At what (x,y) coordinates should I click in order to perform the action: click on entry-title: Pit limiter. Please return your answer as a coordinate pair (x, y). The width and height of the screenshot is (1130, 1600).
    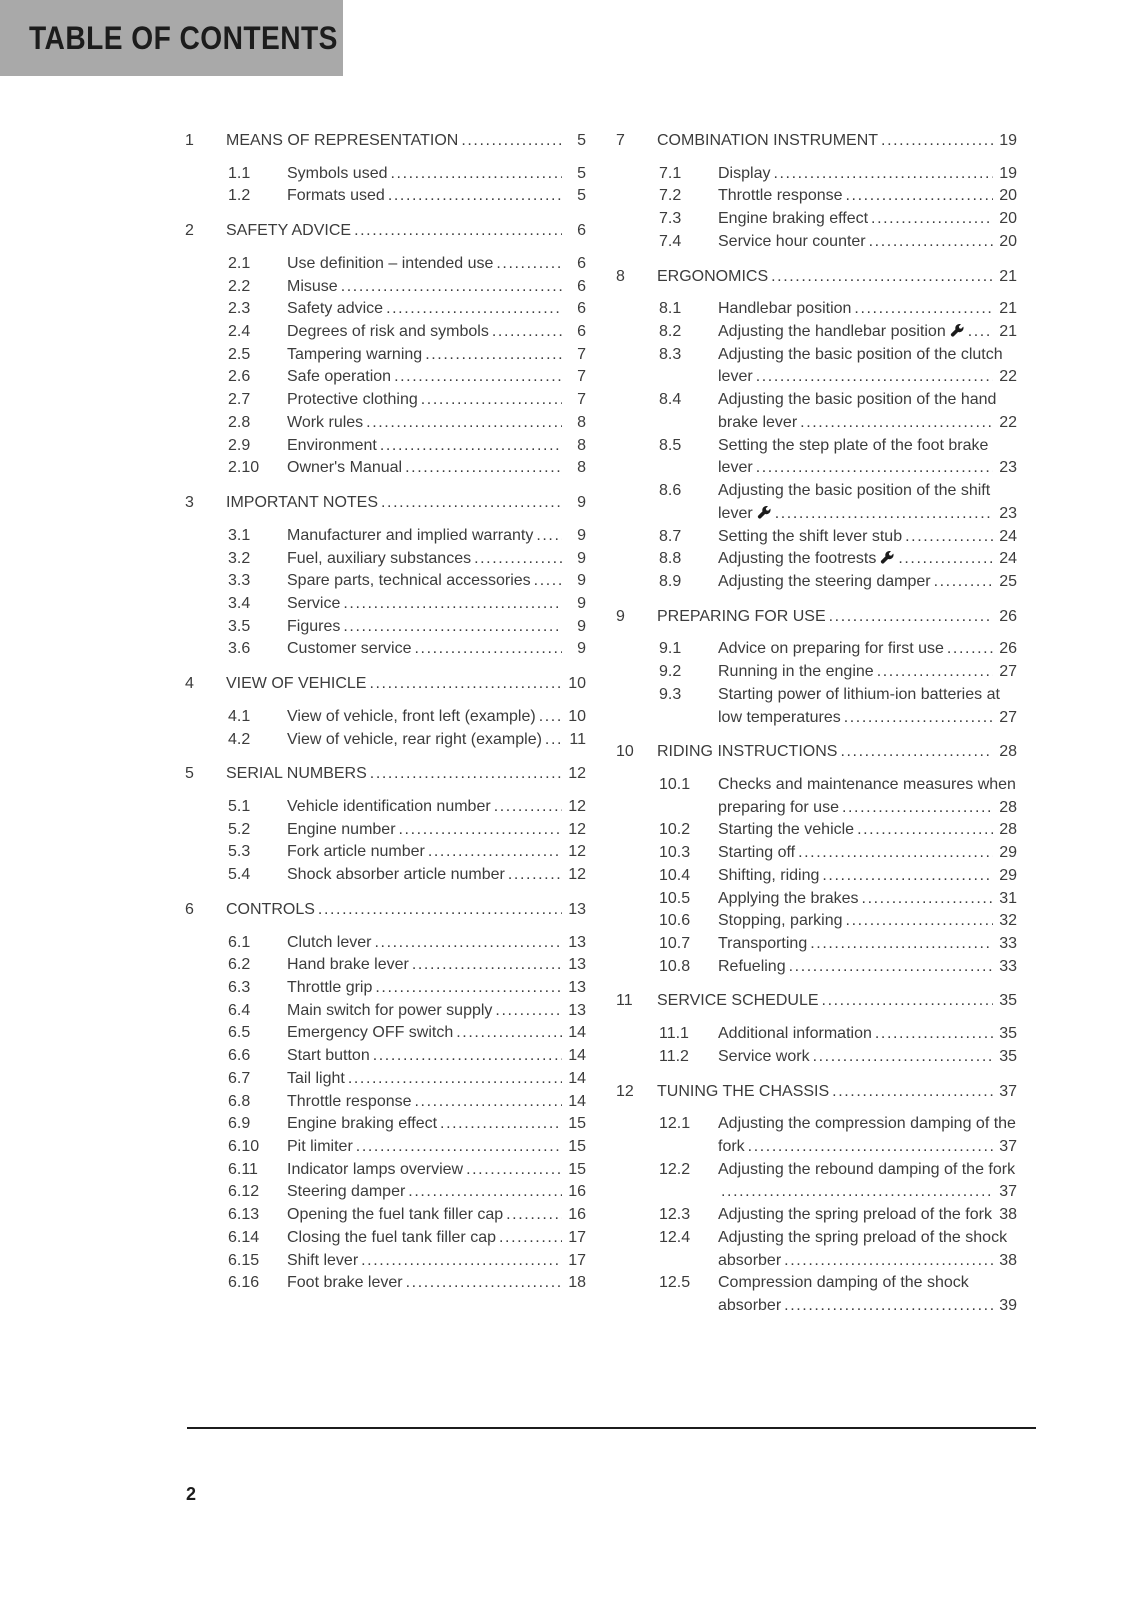
    Looking at the image, I should click on (320, 1147).